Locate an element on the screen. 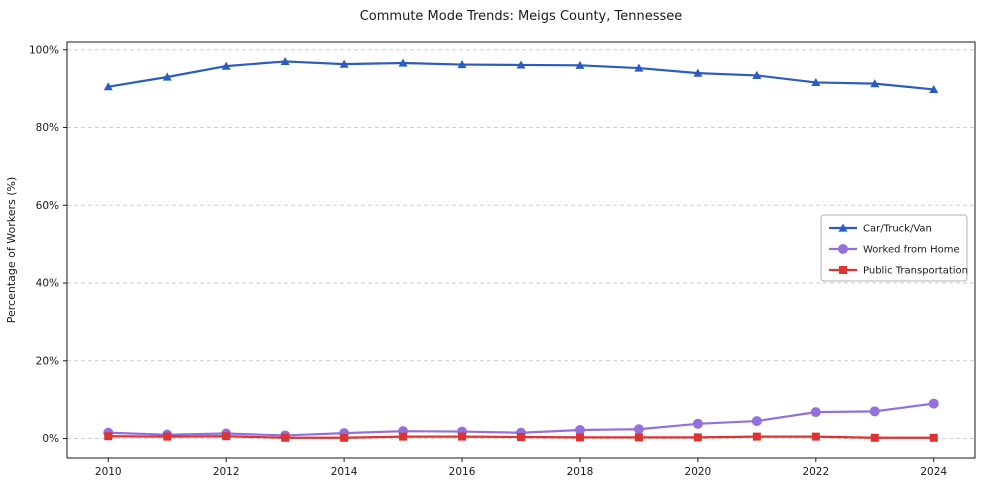 Image resolution: width=989 pixels, height=494 pixels. x-tick-label: 2022 is located at coordinates (815, 472).